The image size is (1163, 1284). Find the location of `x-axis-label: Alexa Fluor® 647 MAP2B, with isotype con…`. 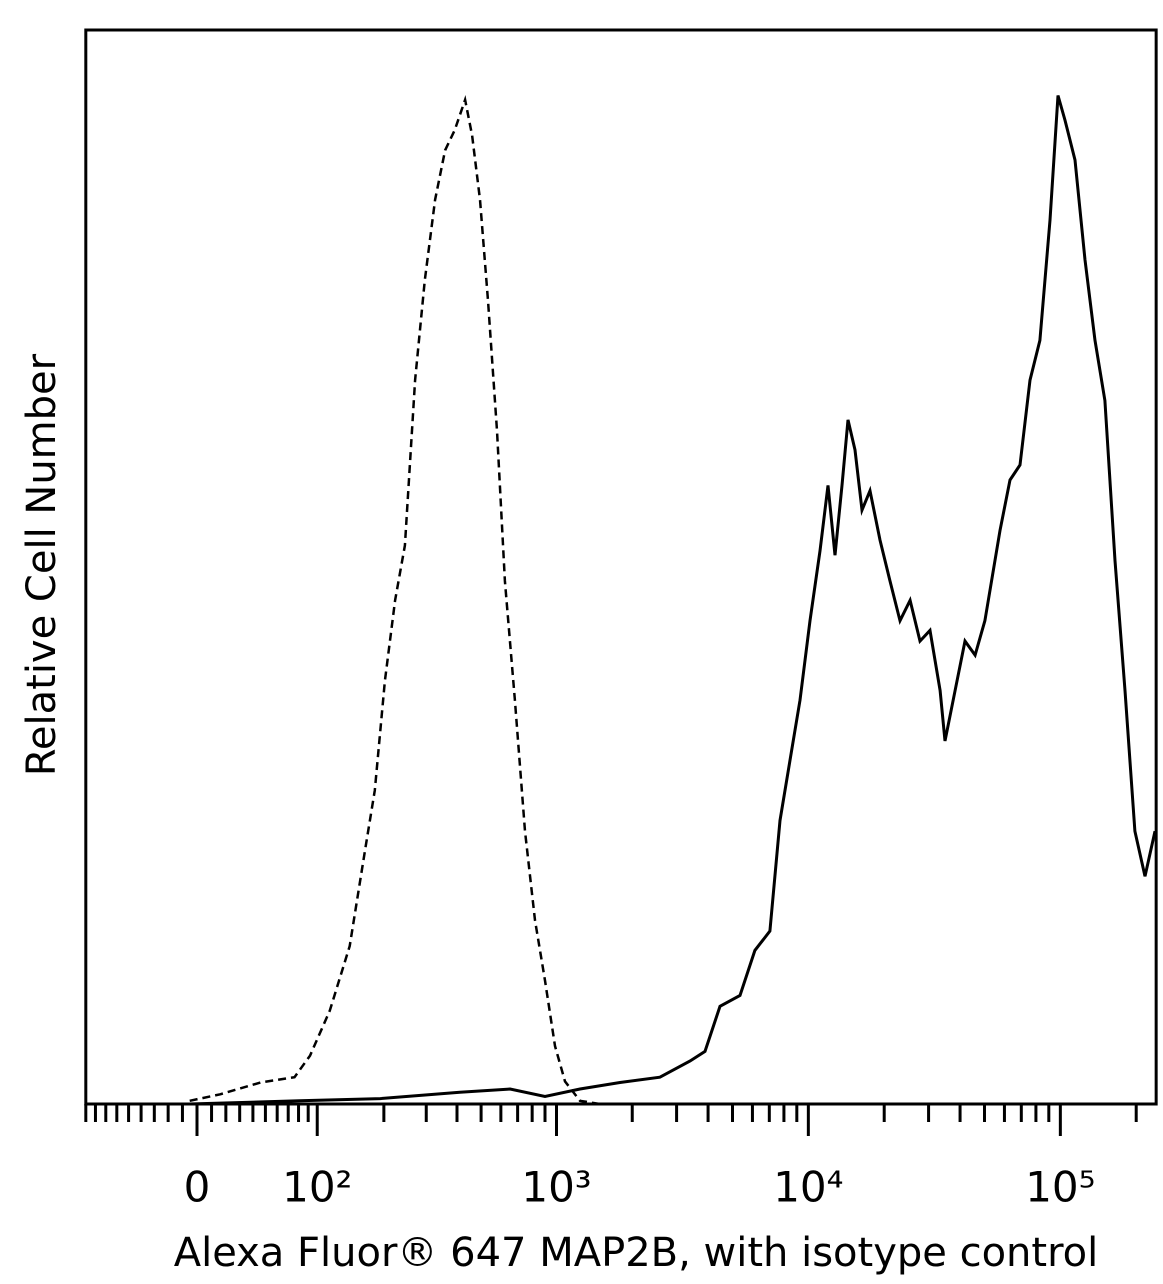

x-axis-label: Alexa Fluor® 647 MAP2B, with isotype con… is located at coordinates (636, 1253).